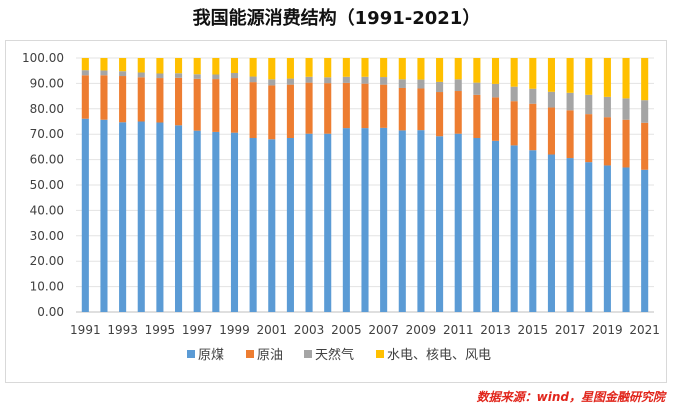 This screenshot has height=408, width=673. I want to click on legend-label: 原油, so click(270, 355).